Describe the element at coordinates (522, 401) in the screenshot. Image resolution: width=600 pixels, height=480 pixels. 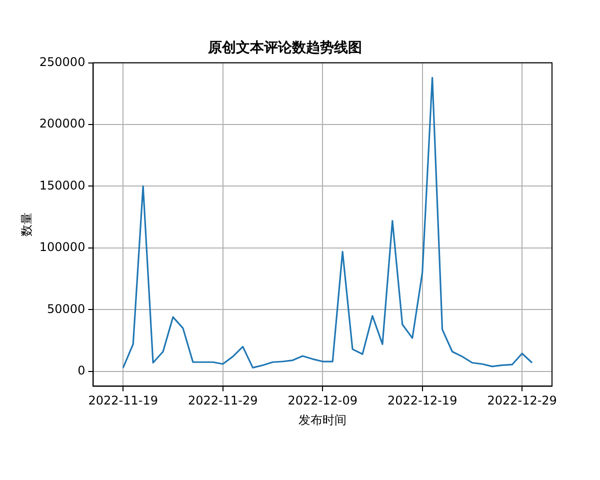
I see `x-tick-label: 2022-12-29` at that location.